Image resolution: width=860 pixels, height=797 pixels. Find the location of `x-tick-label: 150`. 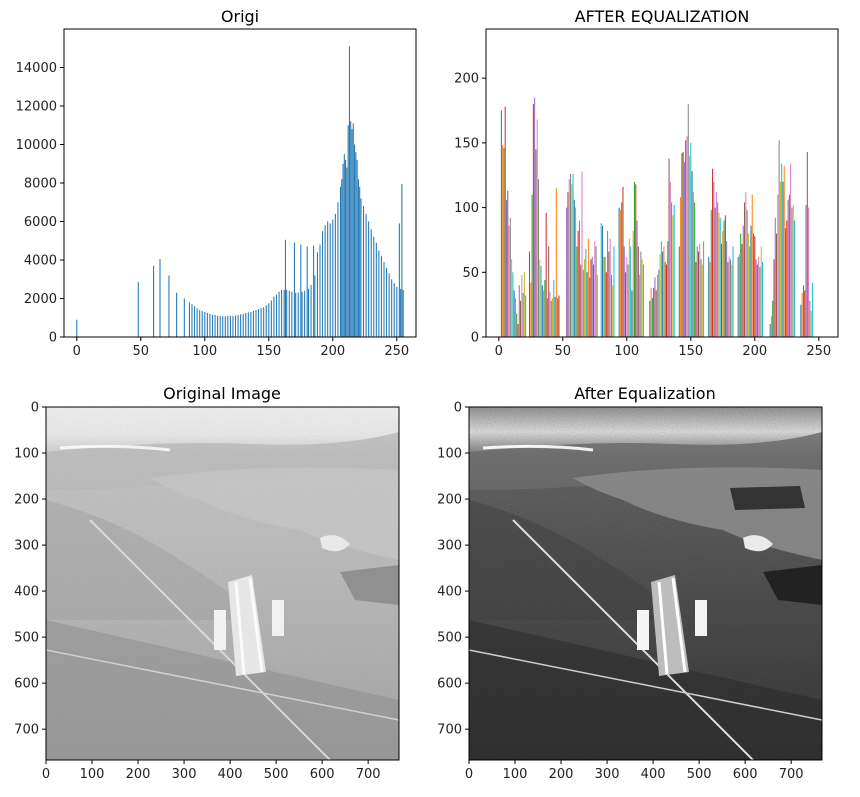

x-tick-label: 150 is located at coordinates (268, 351).